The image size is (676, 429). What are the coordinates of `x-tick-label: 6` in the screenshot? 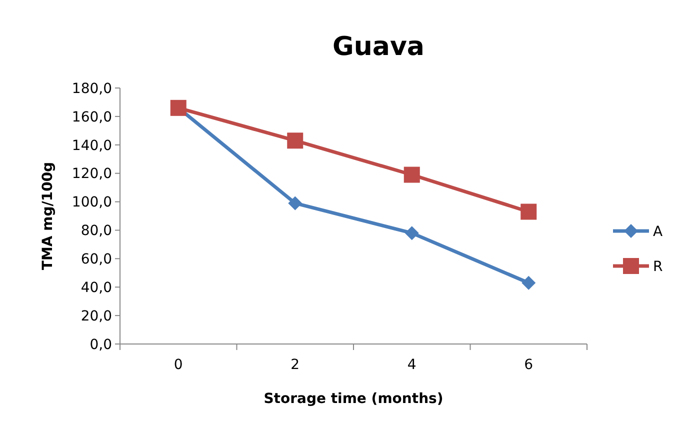 It's located at (529, 365).